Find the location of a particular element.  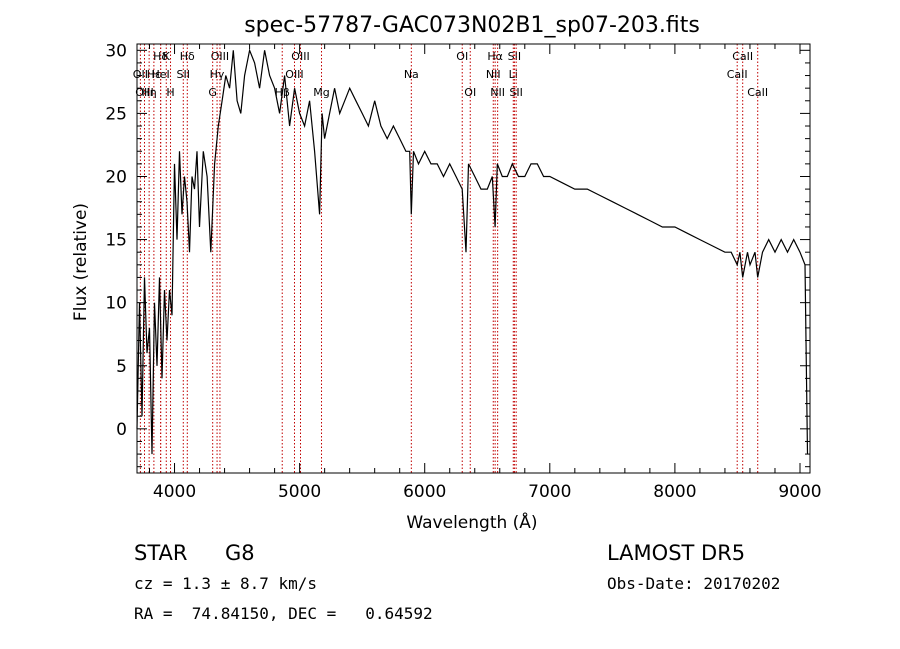

line-marker-label: Hε is located at coordinates (154, 74).